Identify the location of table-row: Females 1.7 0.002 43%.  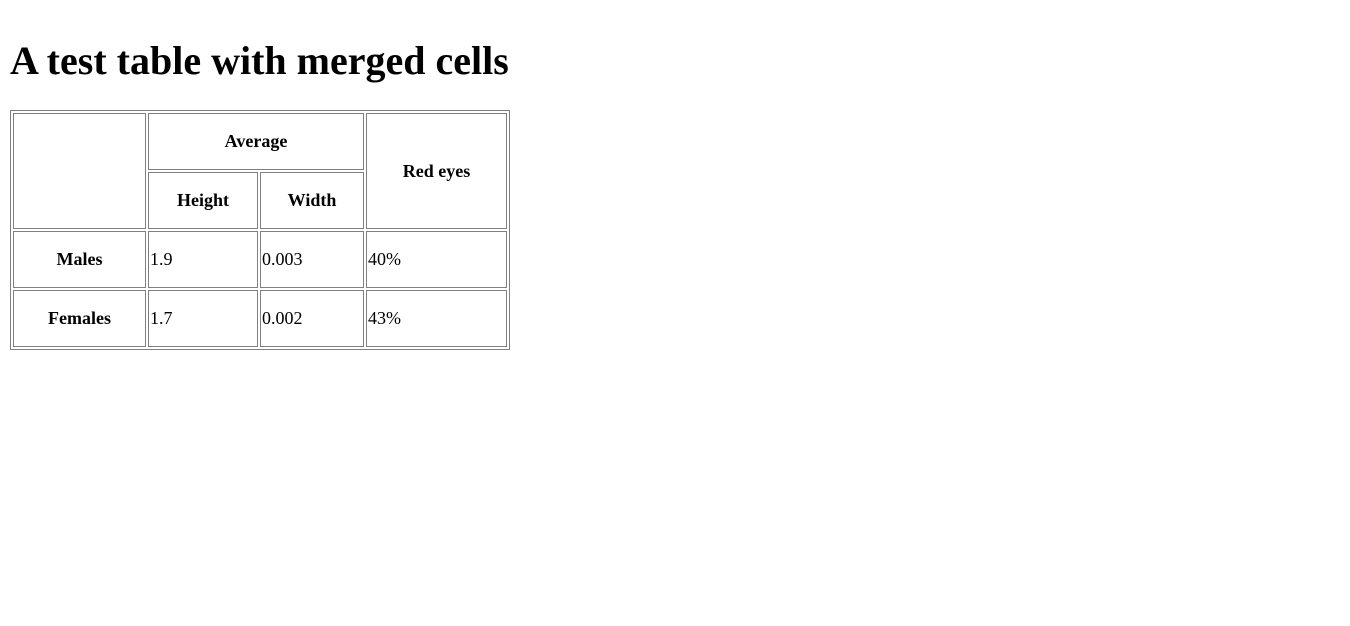
(260, 318).